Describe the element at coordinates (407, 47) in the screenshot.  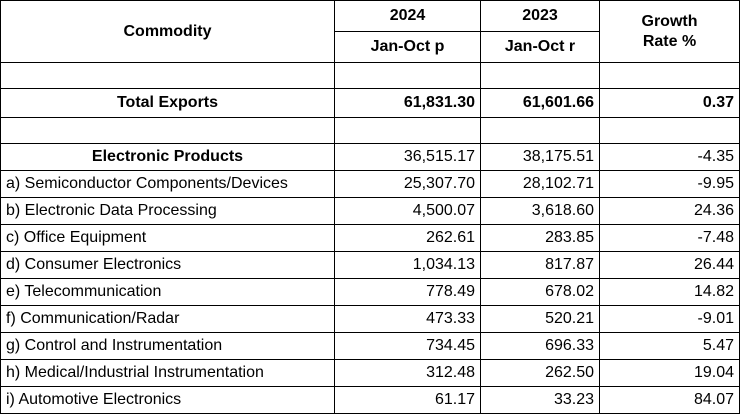
I see `header-period-current: Jan-Oct p` at that location.